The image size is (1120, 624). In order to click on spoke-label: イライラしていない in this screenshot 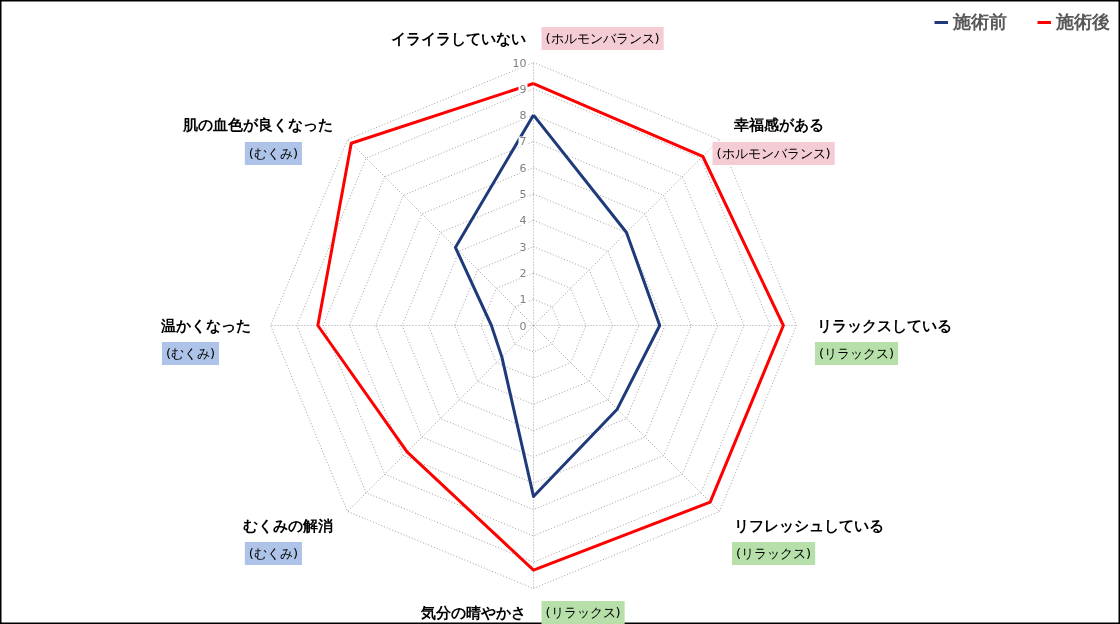, I will do `click(458, 38)`.